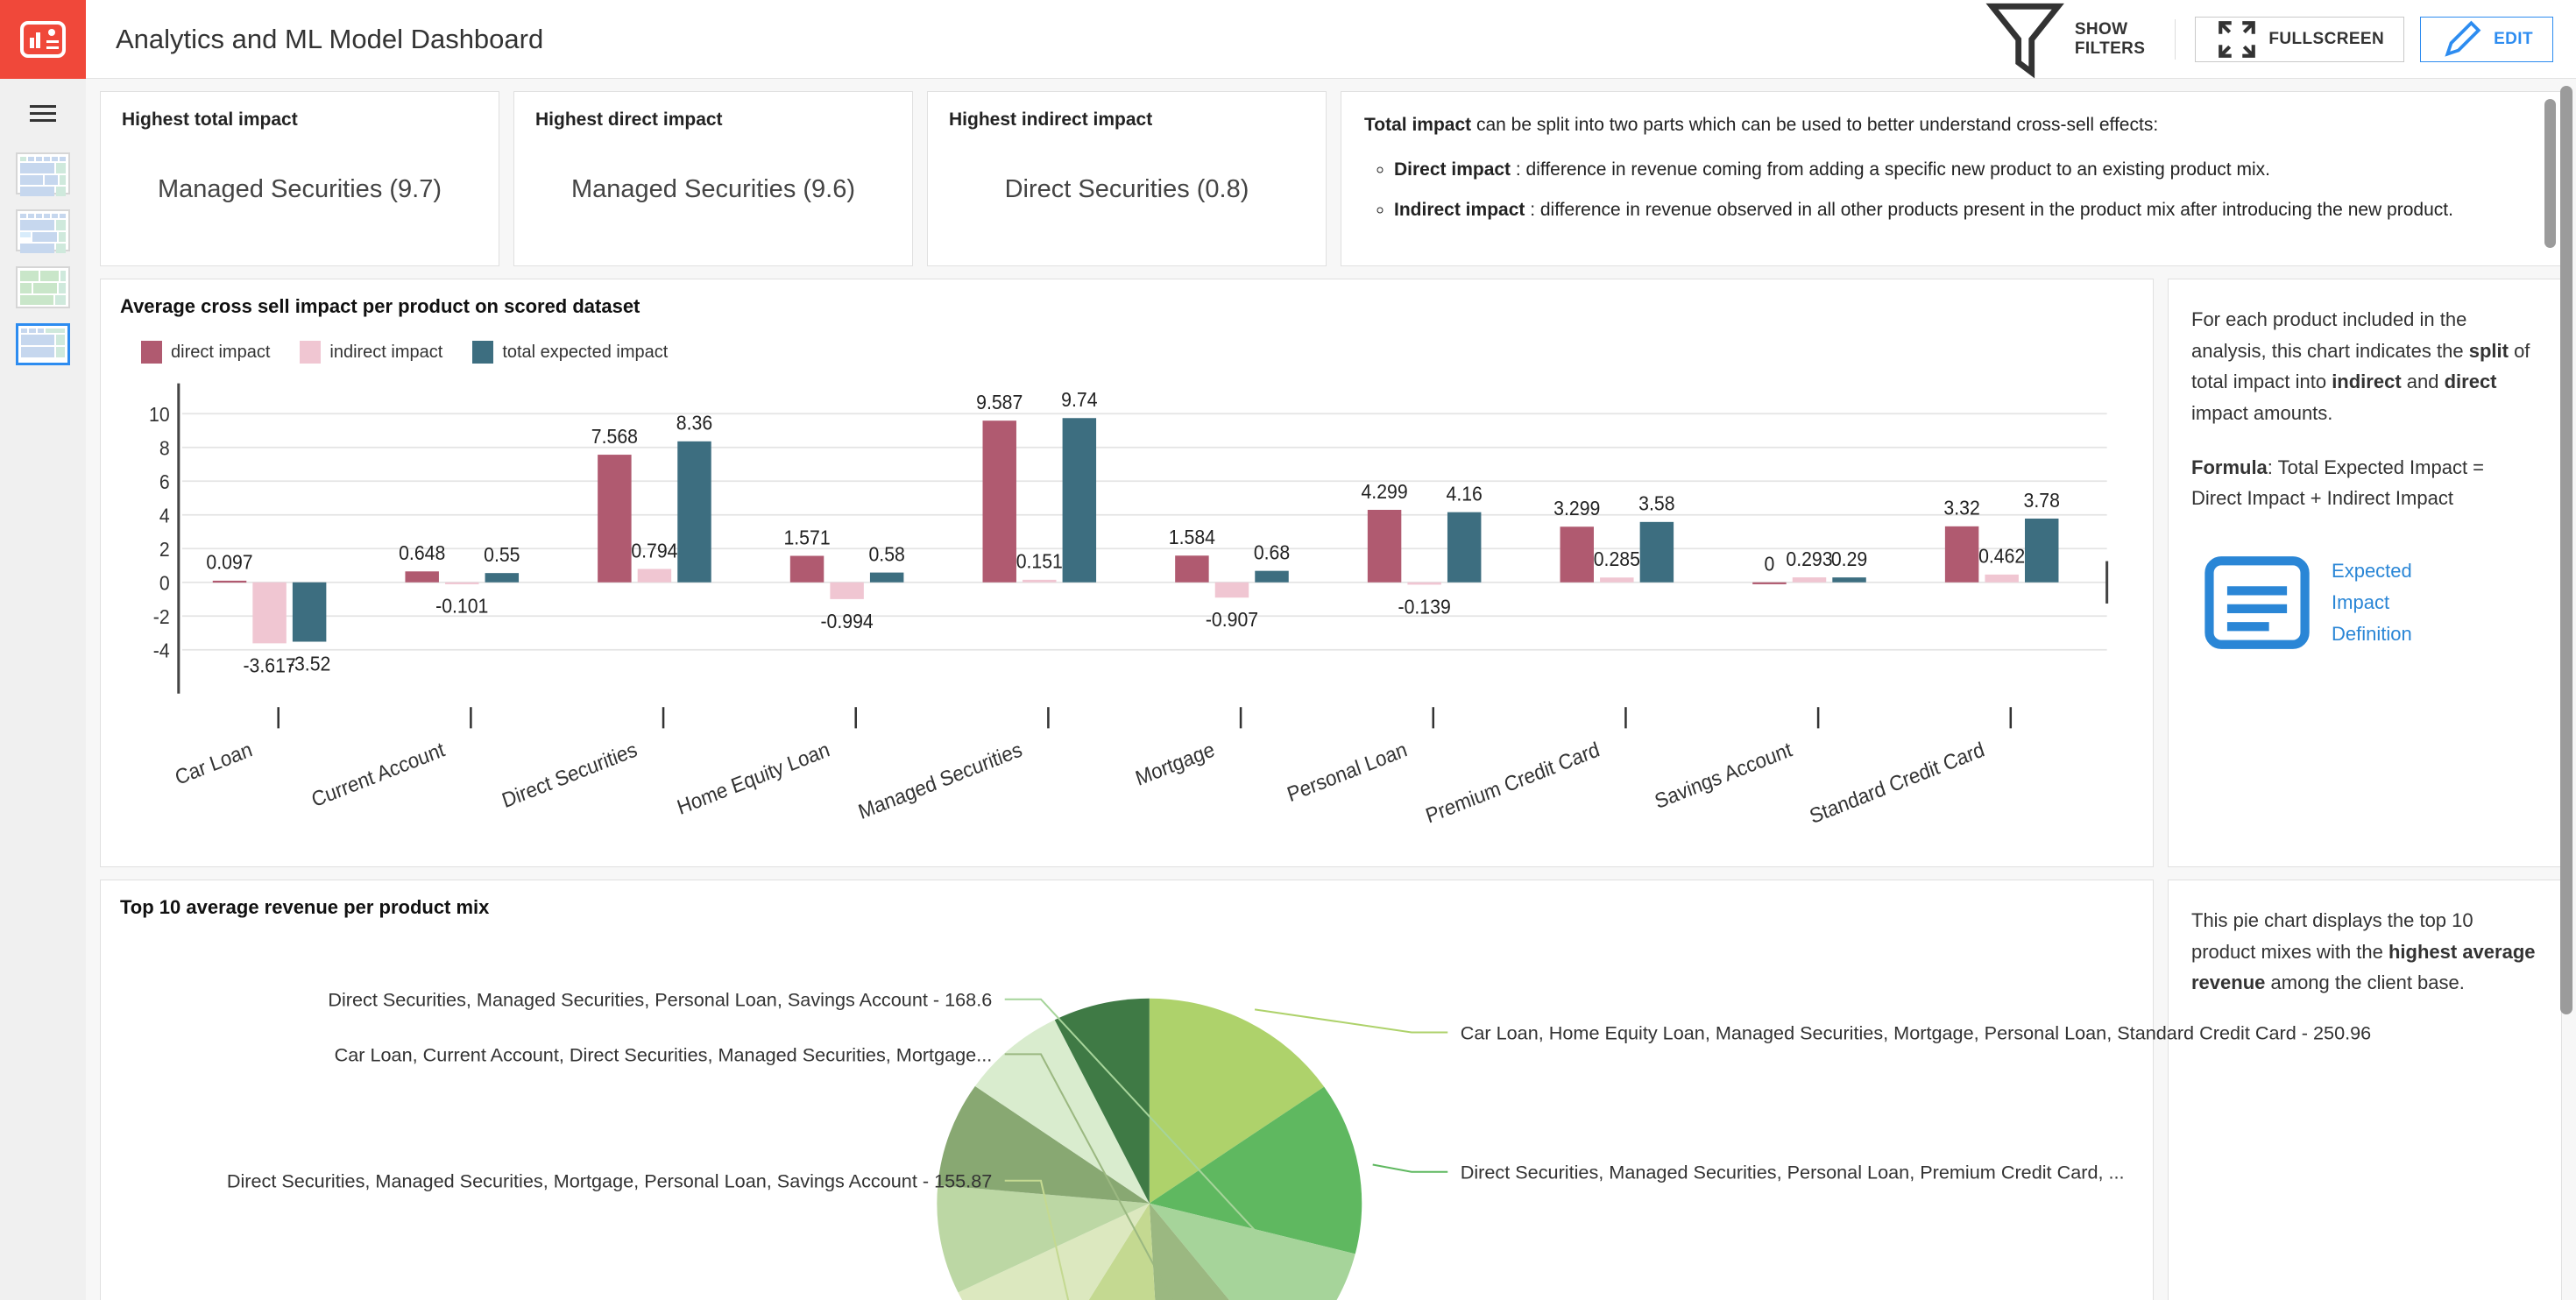 Image resolution: width=2576 pixels, height=1300 pixels. Describe the element at coordinates (1656, 504) in the screenshot. I see `svg-text: 3.58` at that location.